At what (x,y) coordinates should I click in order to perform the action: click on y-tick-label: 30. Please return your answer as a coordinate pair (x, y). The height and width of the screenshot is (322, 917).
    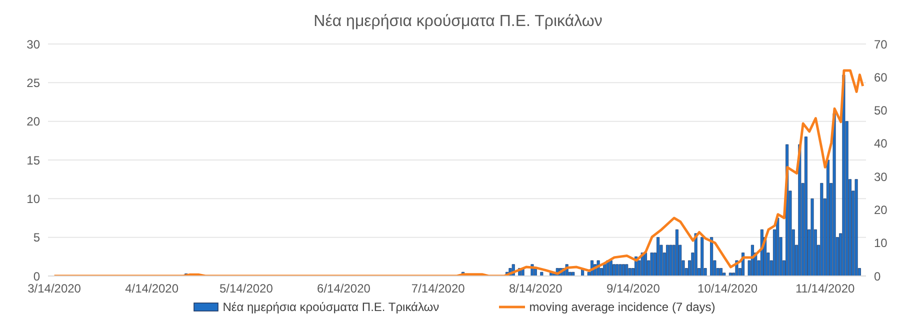
    Looking at the image, I should click on (33, 44).